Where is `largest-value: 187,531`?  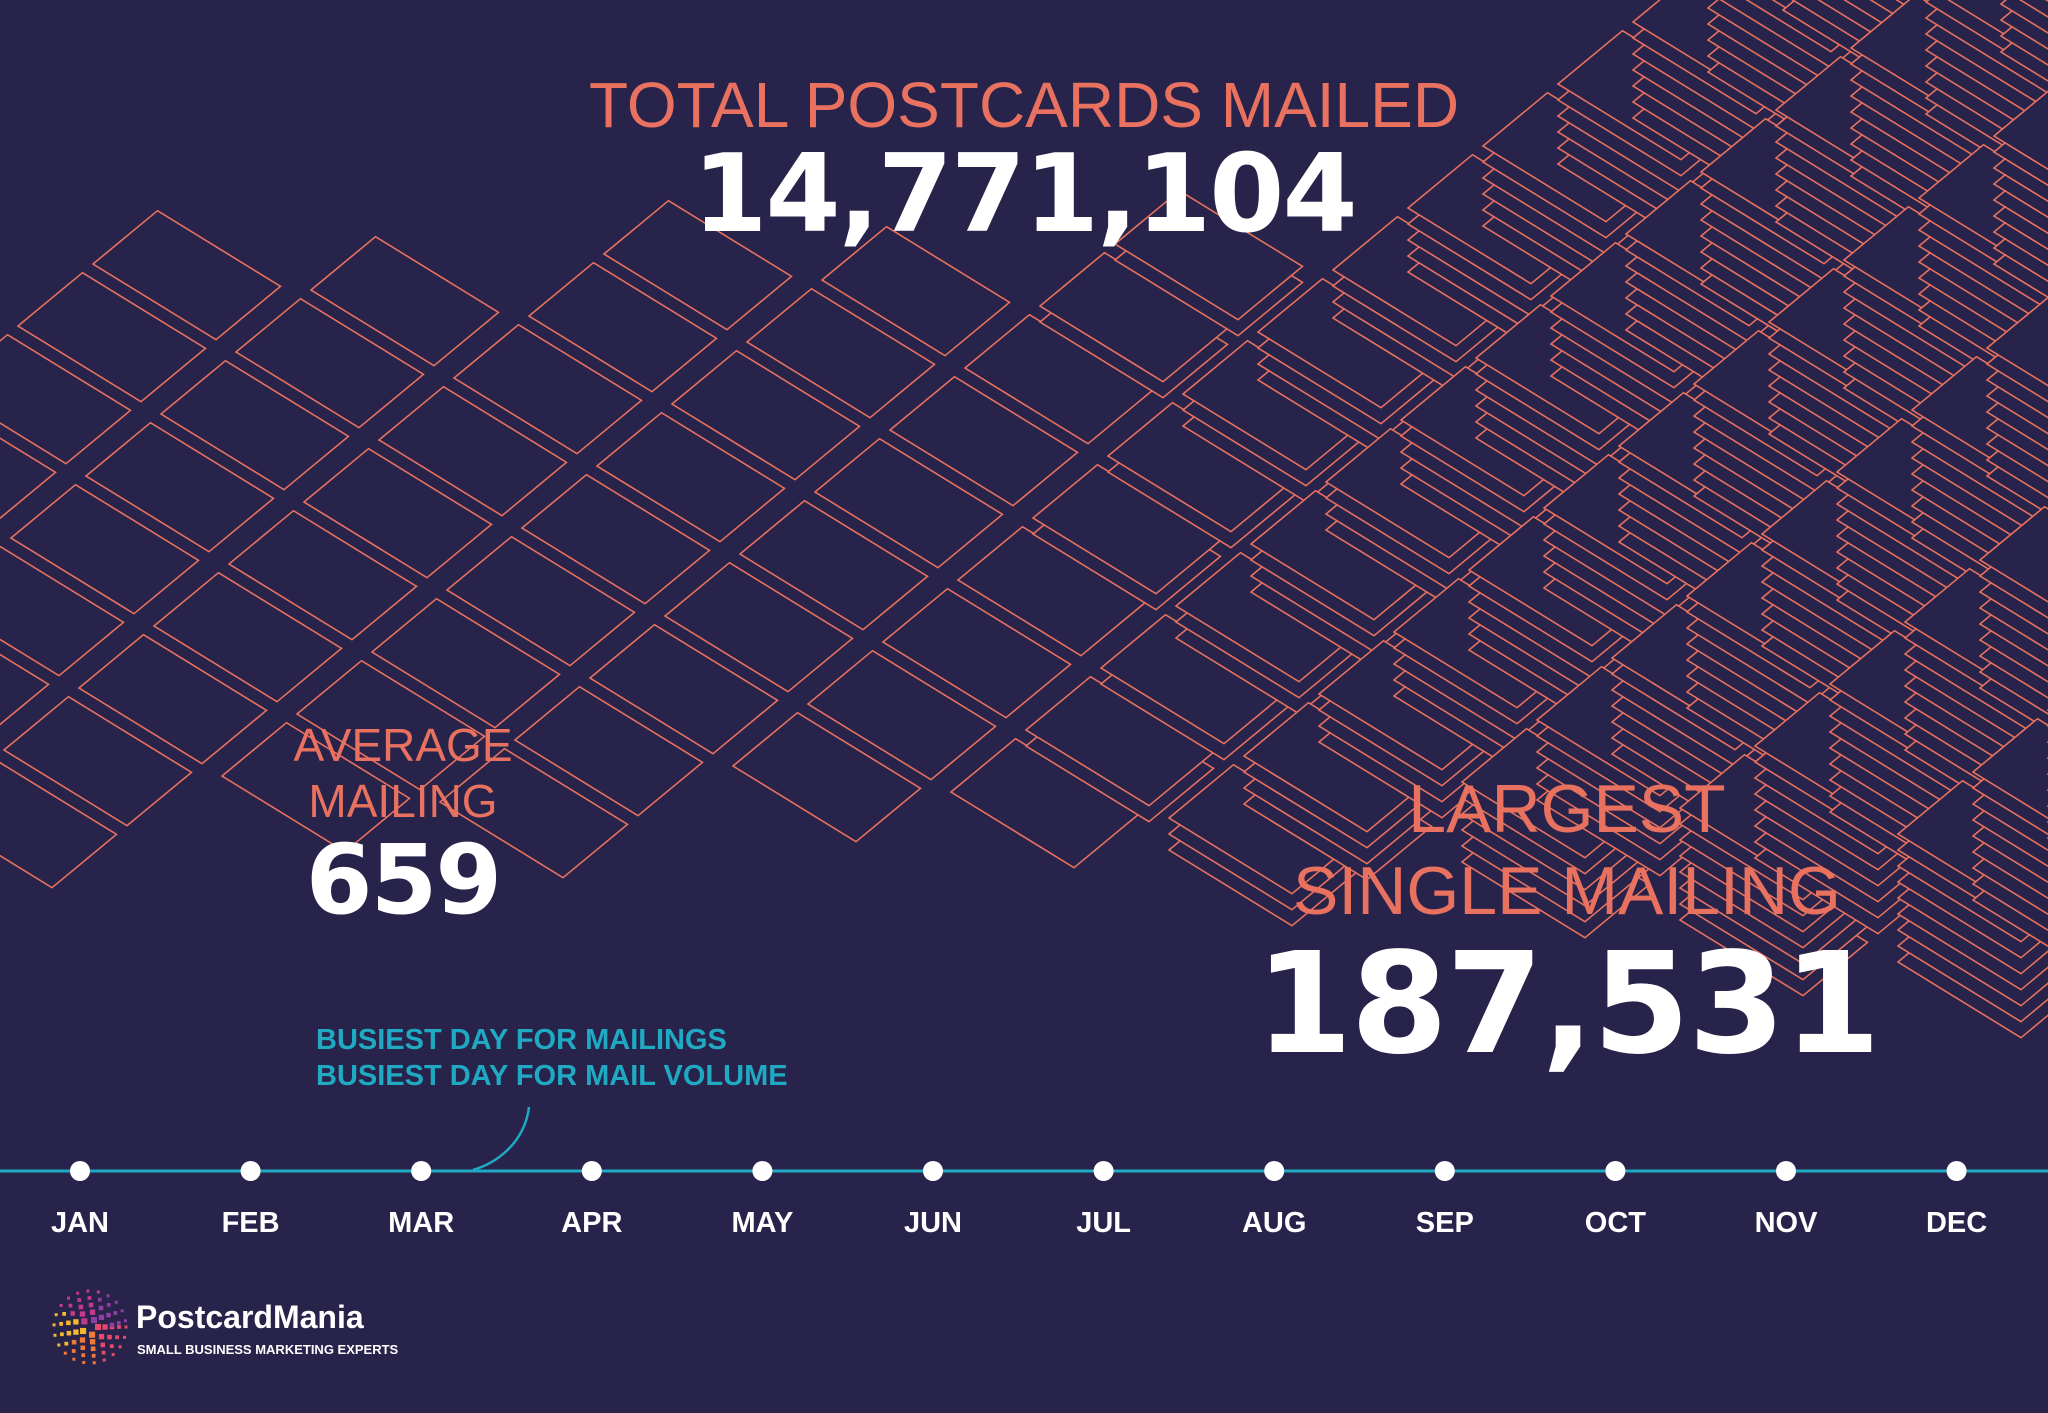
largest-value: 187,531 is located at coordinates (1568, 1004).